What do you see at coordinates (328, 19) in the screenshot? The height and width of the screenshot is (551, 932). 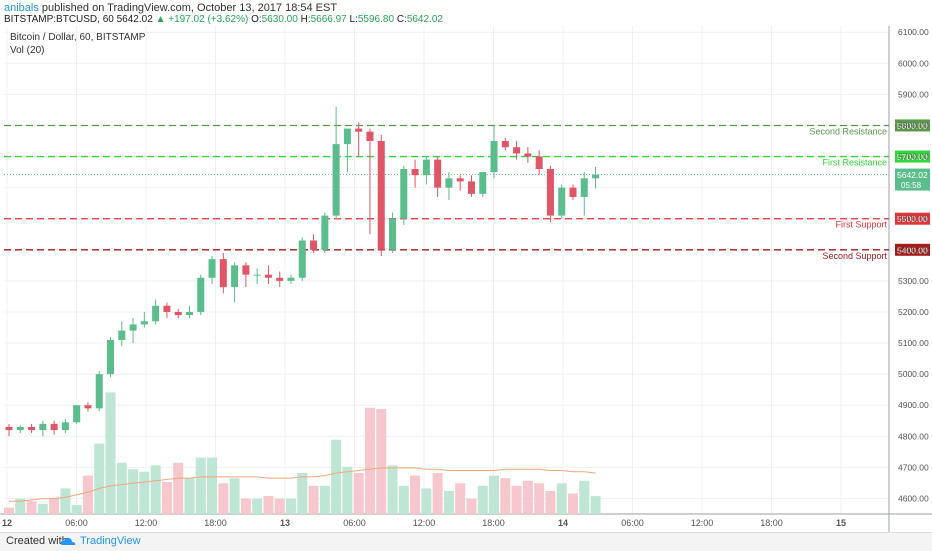 I see `high-value: 5666.97` at bounding box center [328, 19].